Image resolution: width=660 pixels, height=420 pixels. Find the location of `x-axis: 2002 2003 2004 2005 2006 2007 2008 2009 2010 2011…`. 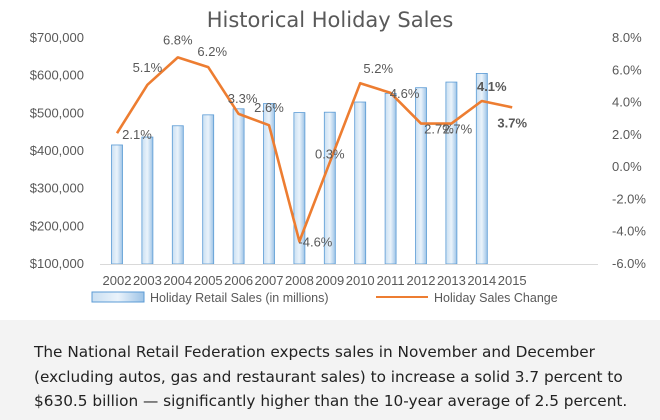

x-axis: 2002 2003 2004 2005 2006 2007 2008 2009 2010 2011… is located at coordinates (349, 276).